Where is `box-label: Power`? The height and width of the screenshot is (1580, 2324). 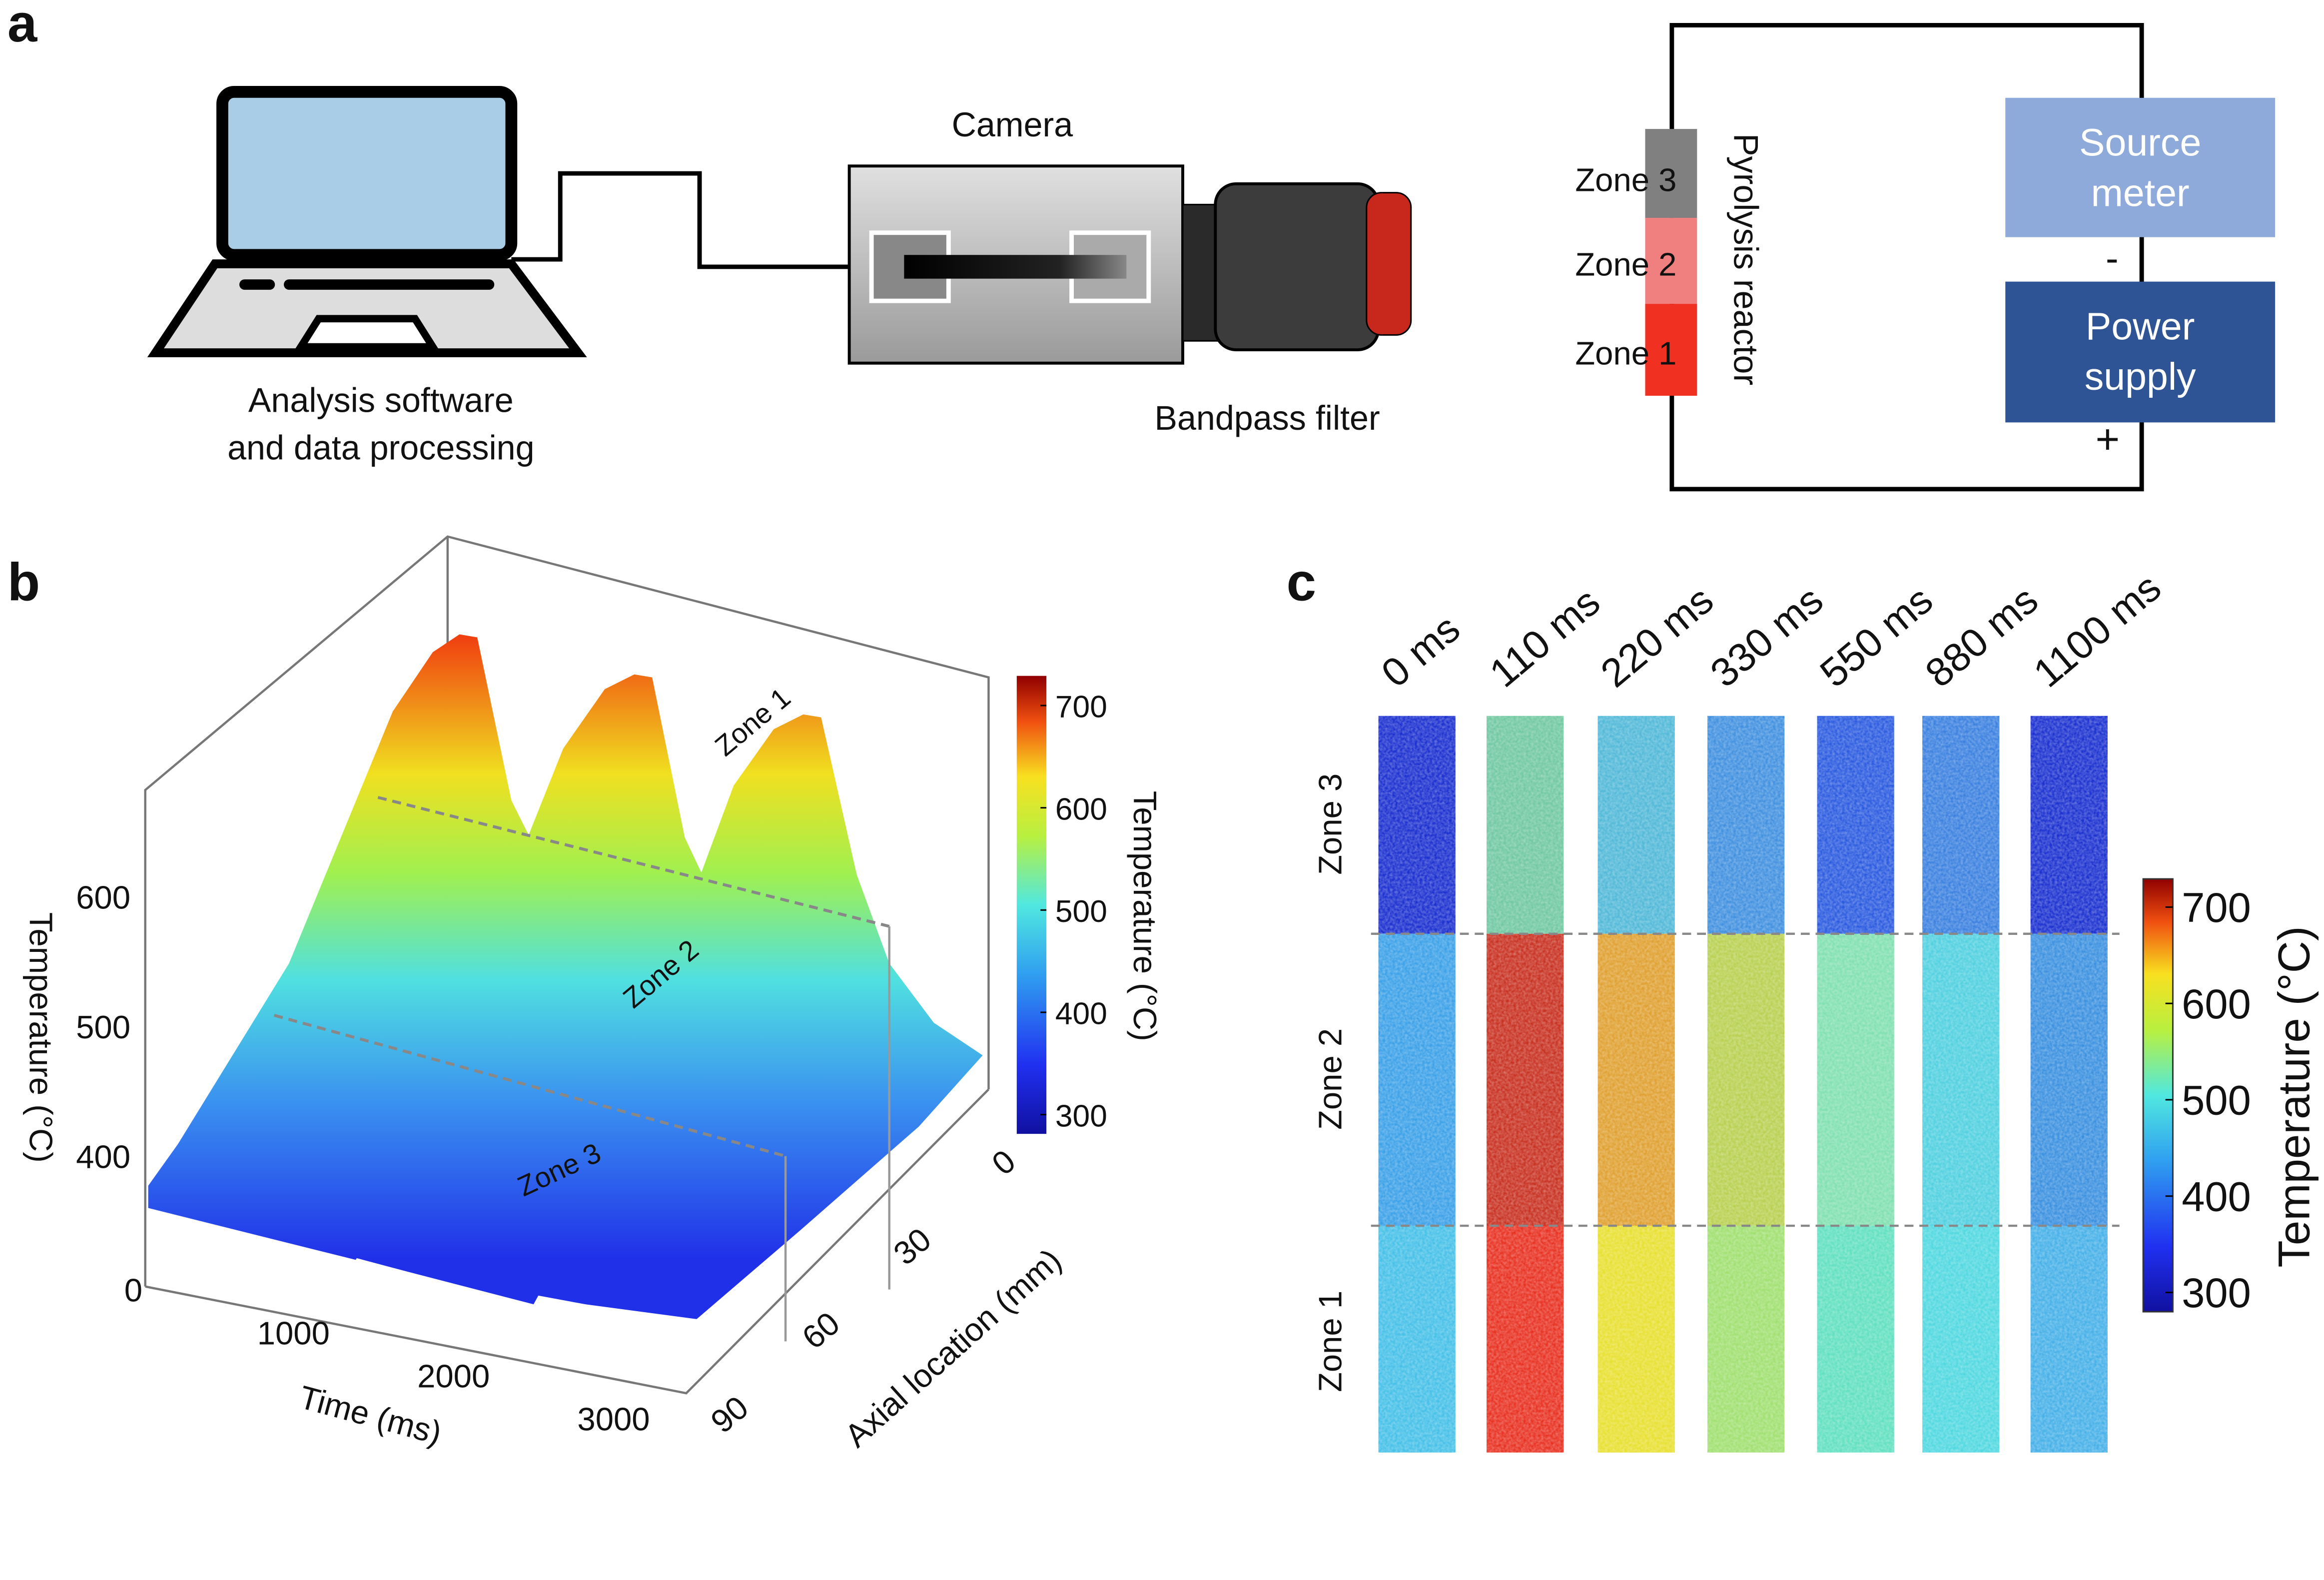 box-label: Power is located at coordinates (2140, 326).